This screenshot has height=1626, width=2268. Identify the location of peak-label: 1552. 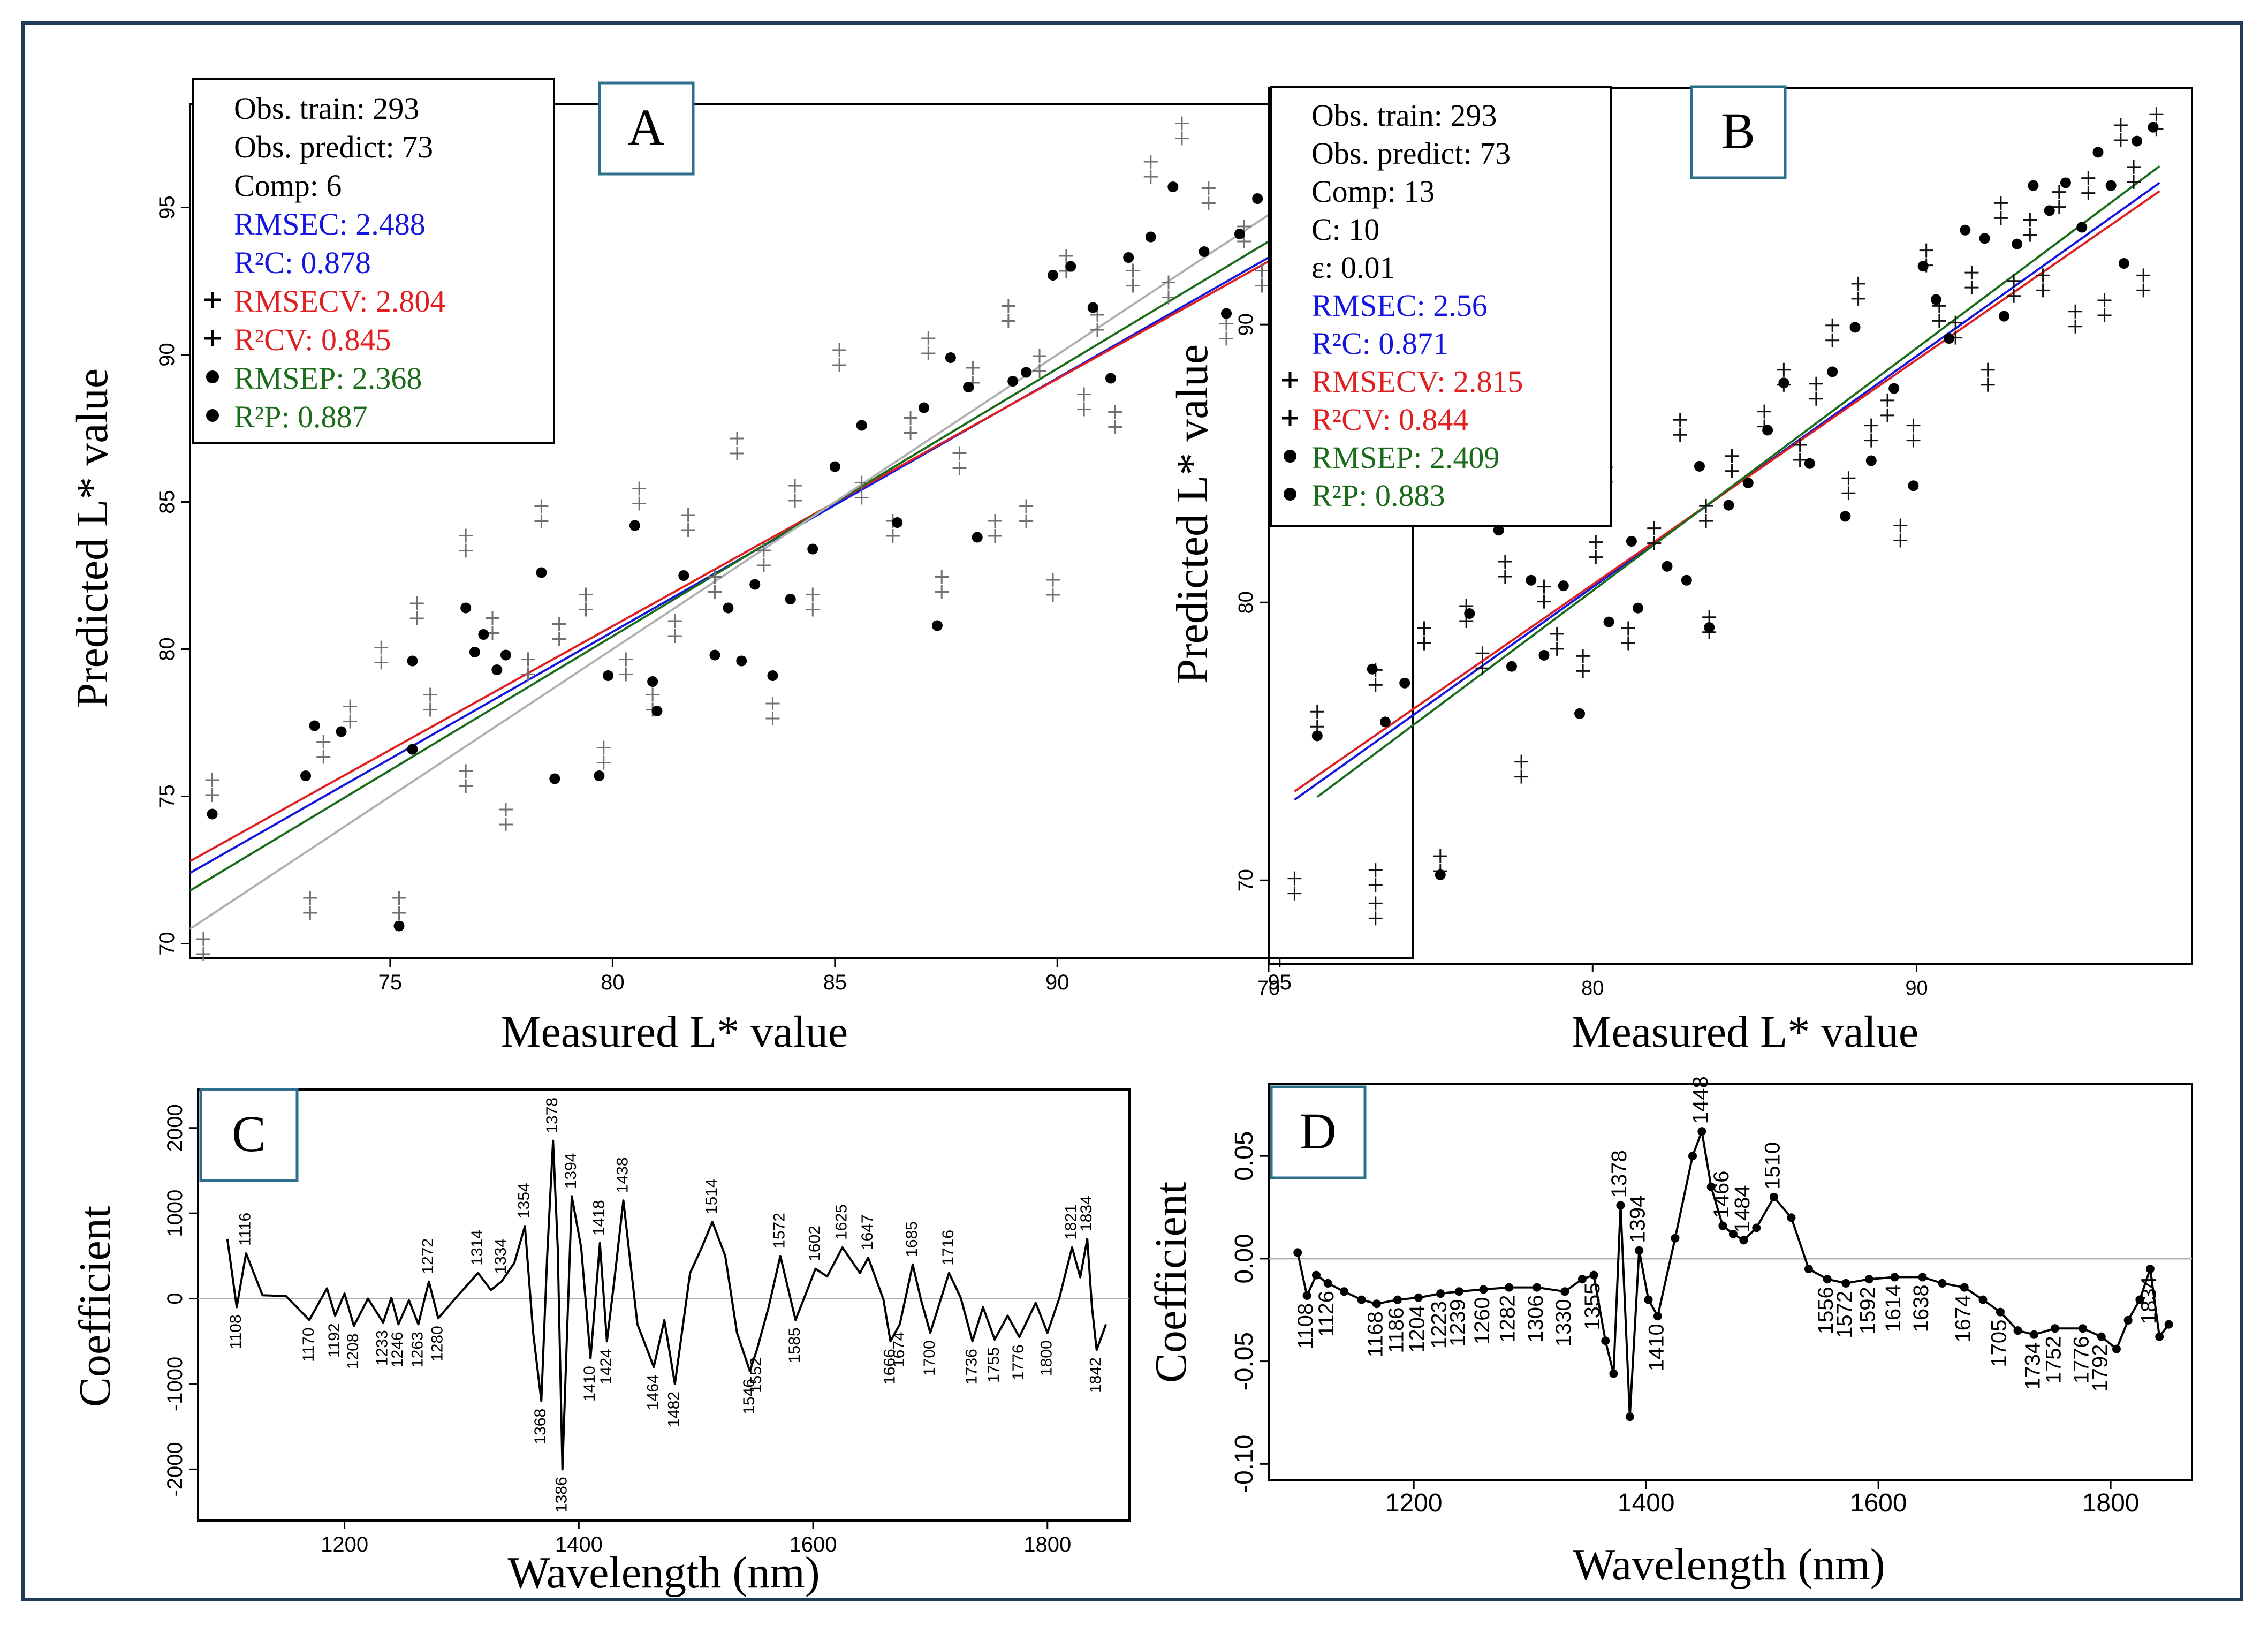
(756, 1375).